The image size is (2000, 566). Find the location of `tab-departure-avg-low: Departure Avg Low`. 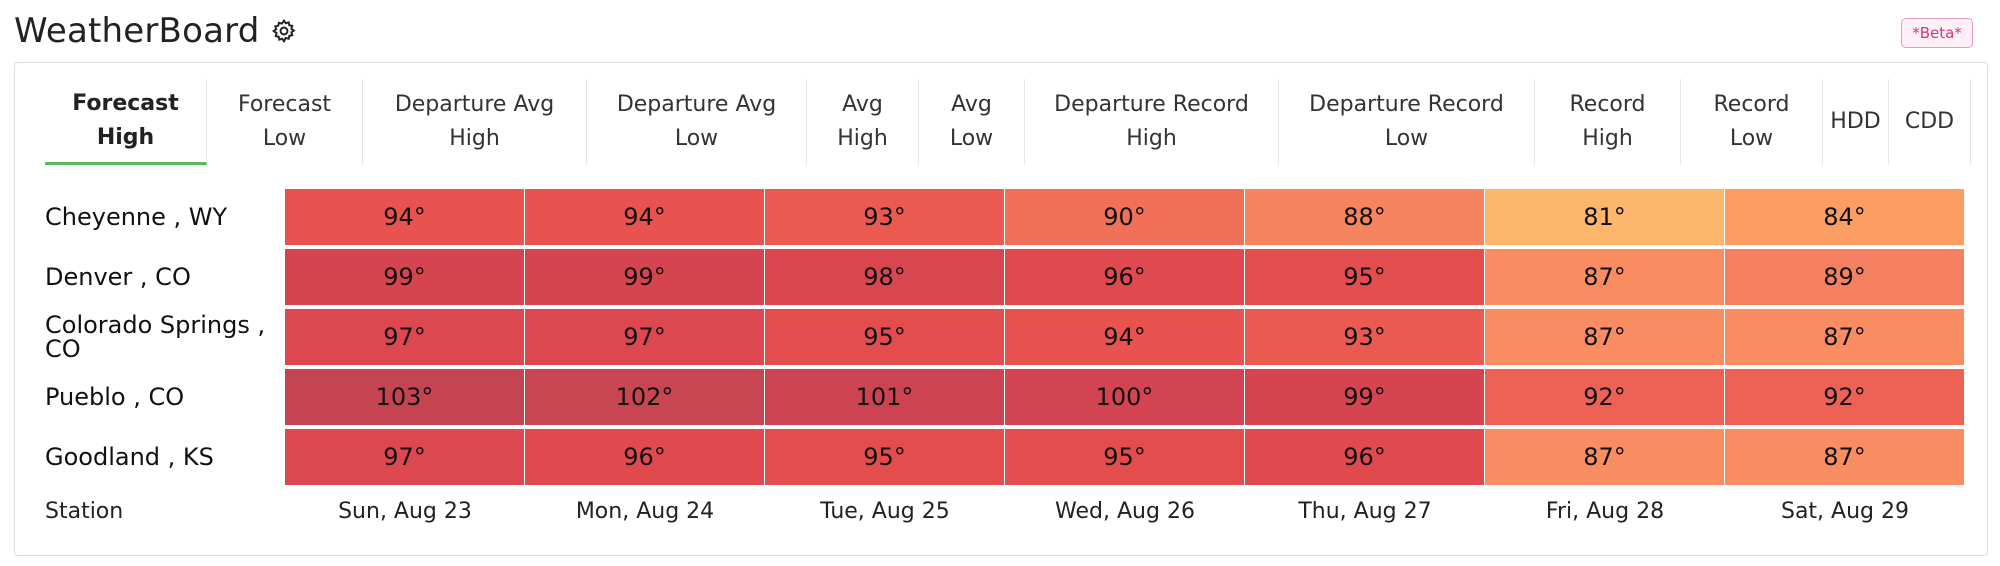

tab-departure-avg-low: Departure Avg Low is located at coordinates (697, 122).